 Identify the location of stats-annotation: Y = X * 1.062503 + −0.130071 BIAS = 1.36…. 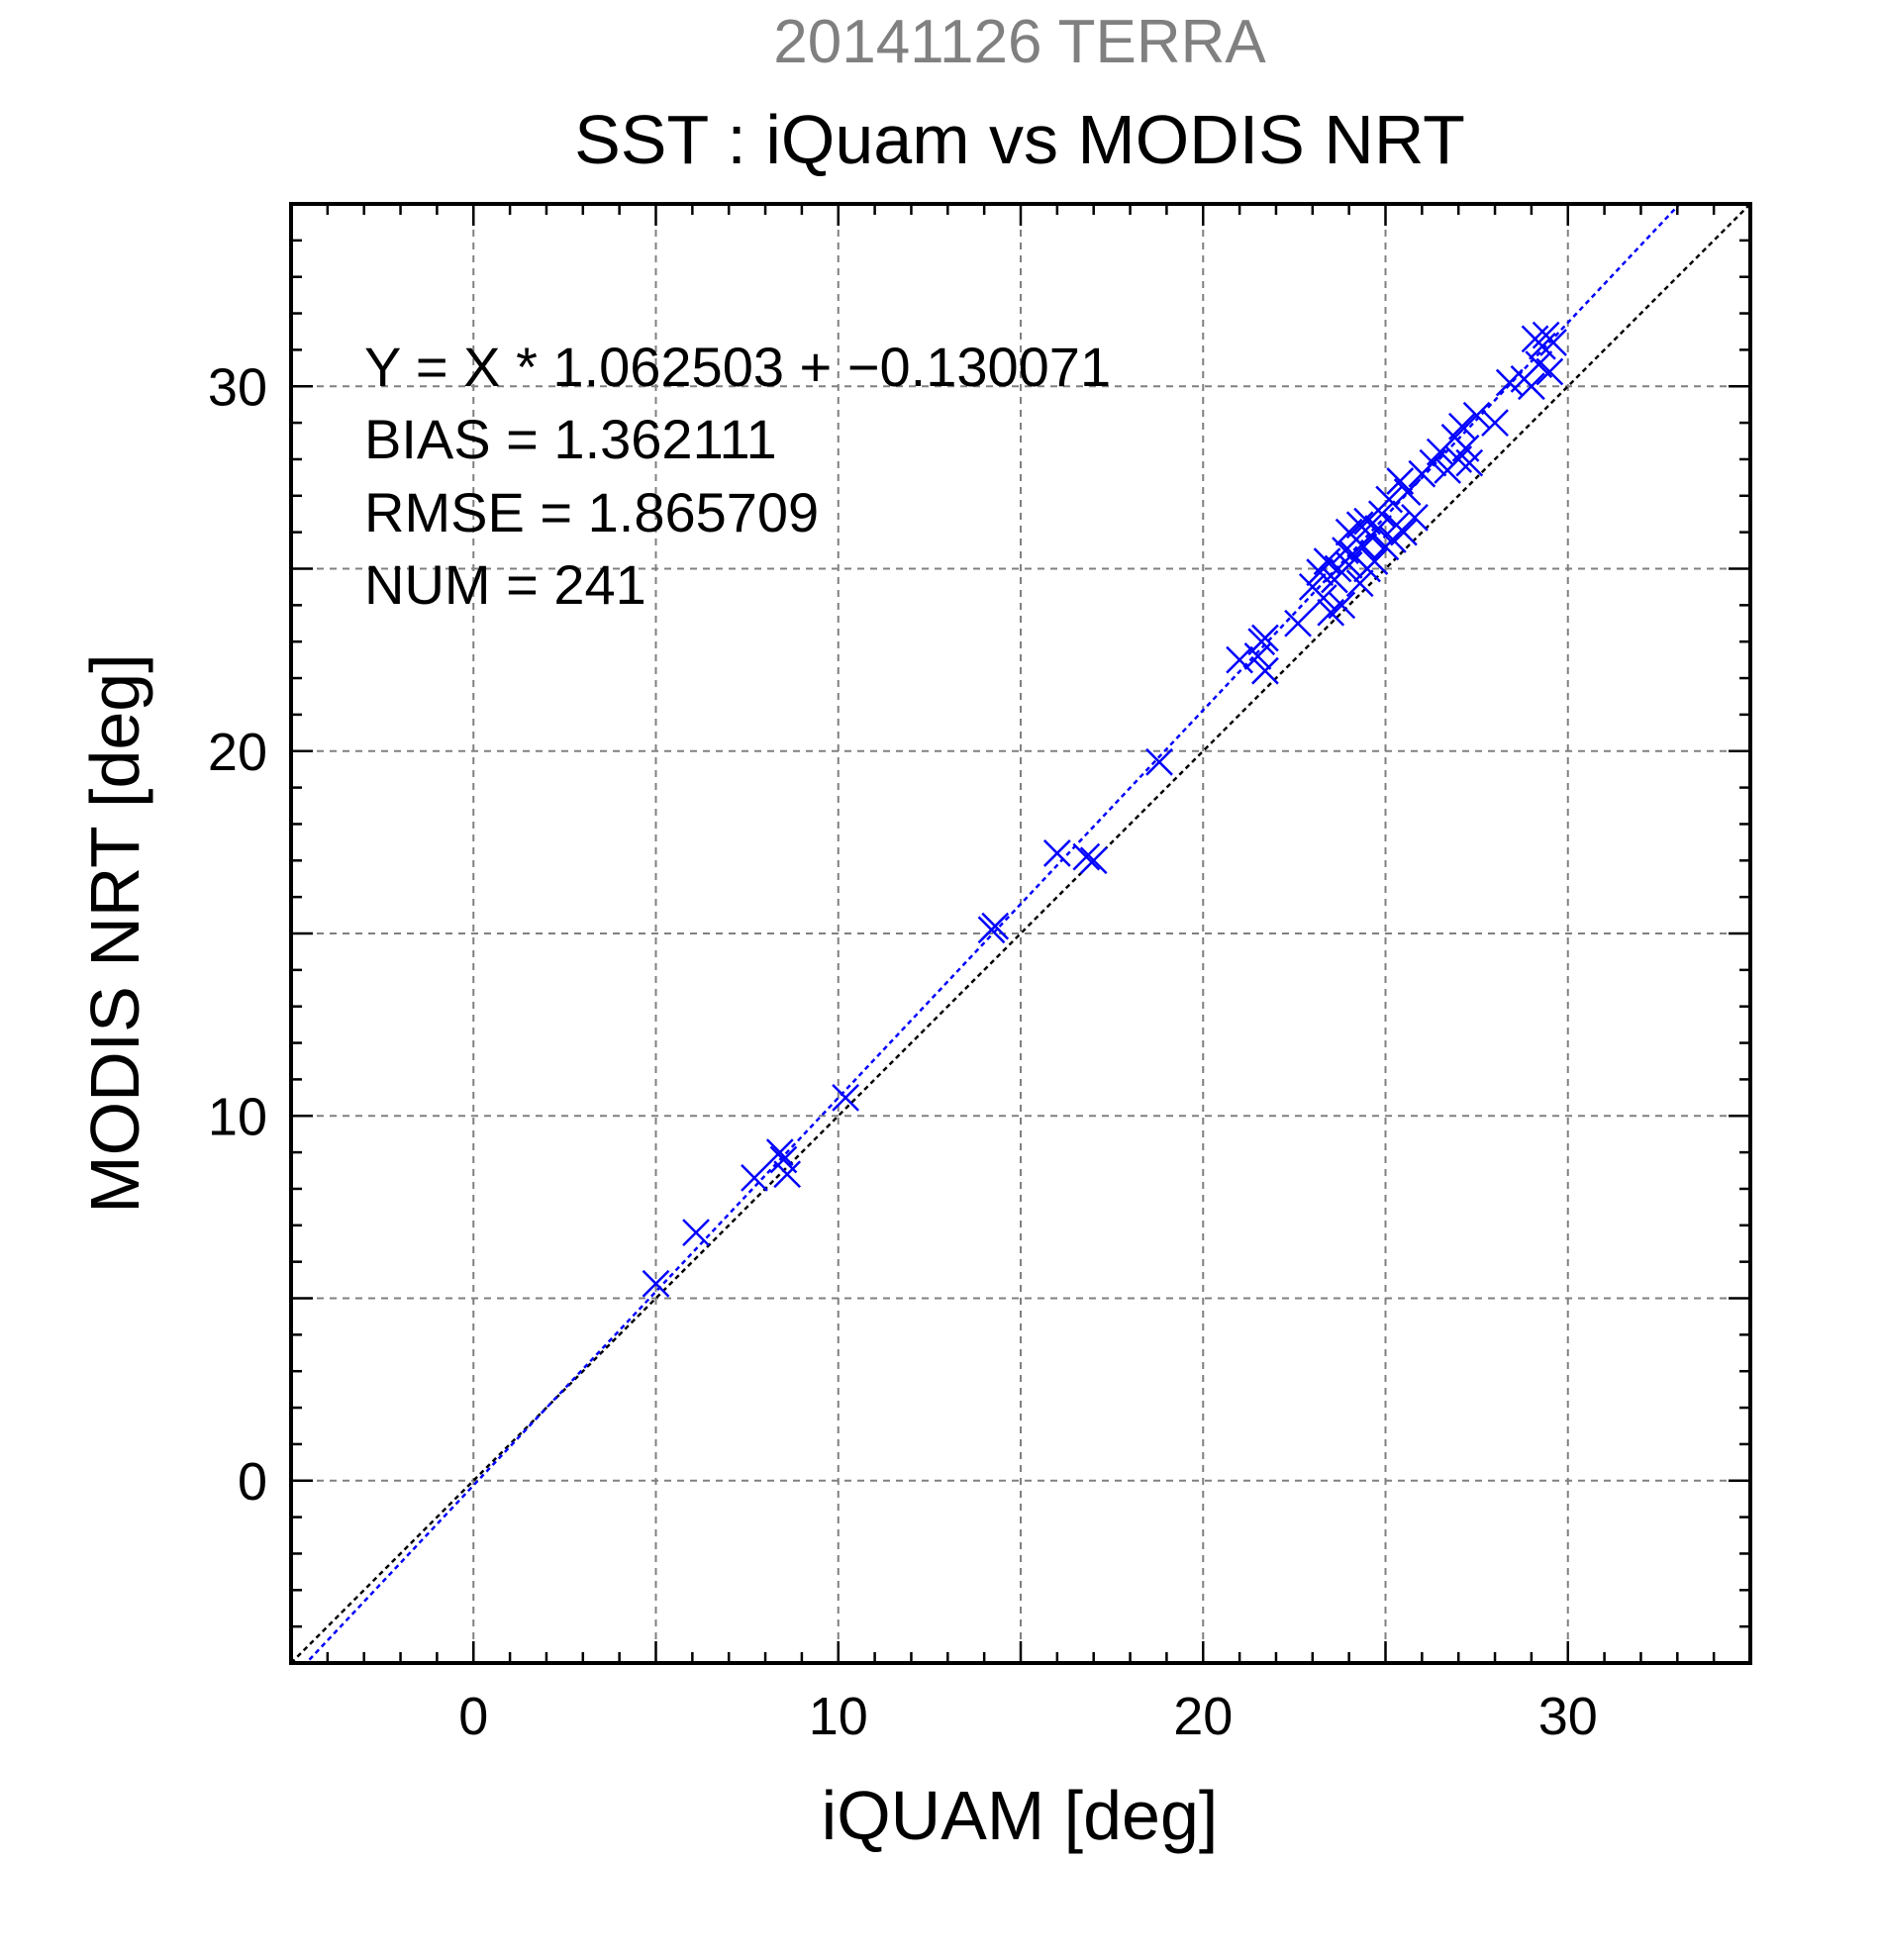
(738, 476).